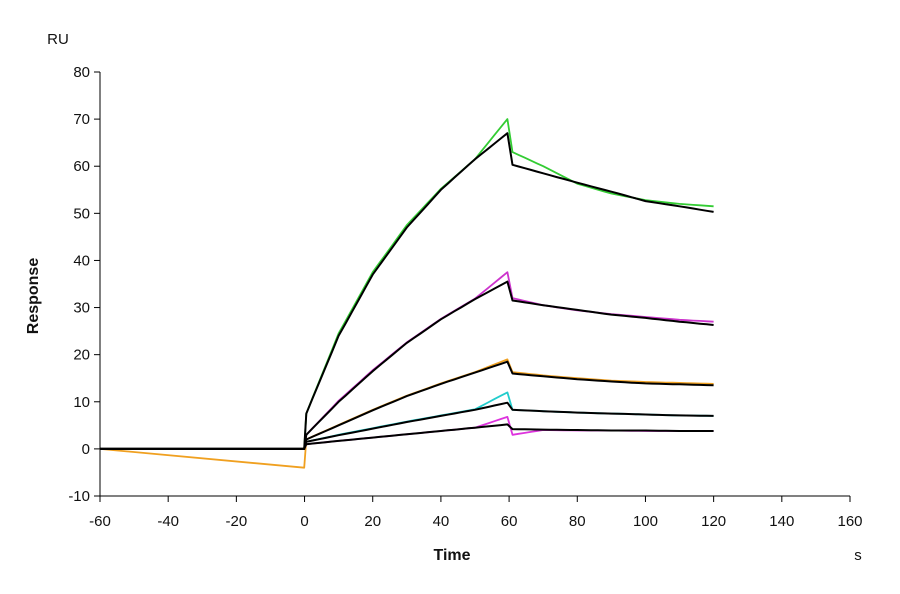  I want to click on x-tick-label: -40, so click(168, 521).